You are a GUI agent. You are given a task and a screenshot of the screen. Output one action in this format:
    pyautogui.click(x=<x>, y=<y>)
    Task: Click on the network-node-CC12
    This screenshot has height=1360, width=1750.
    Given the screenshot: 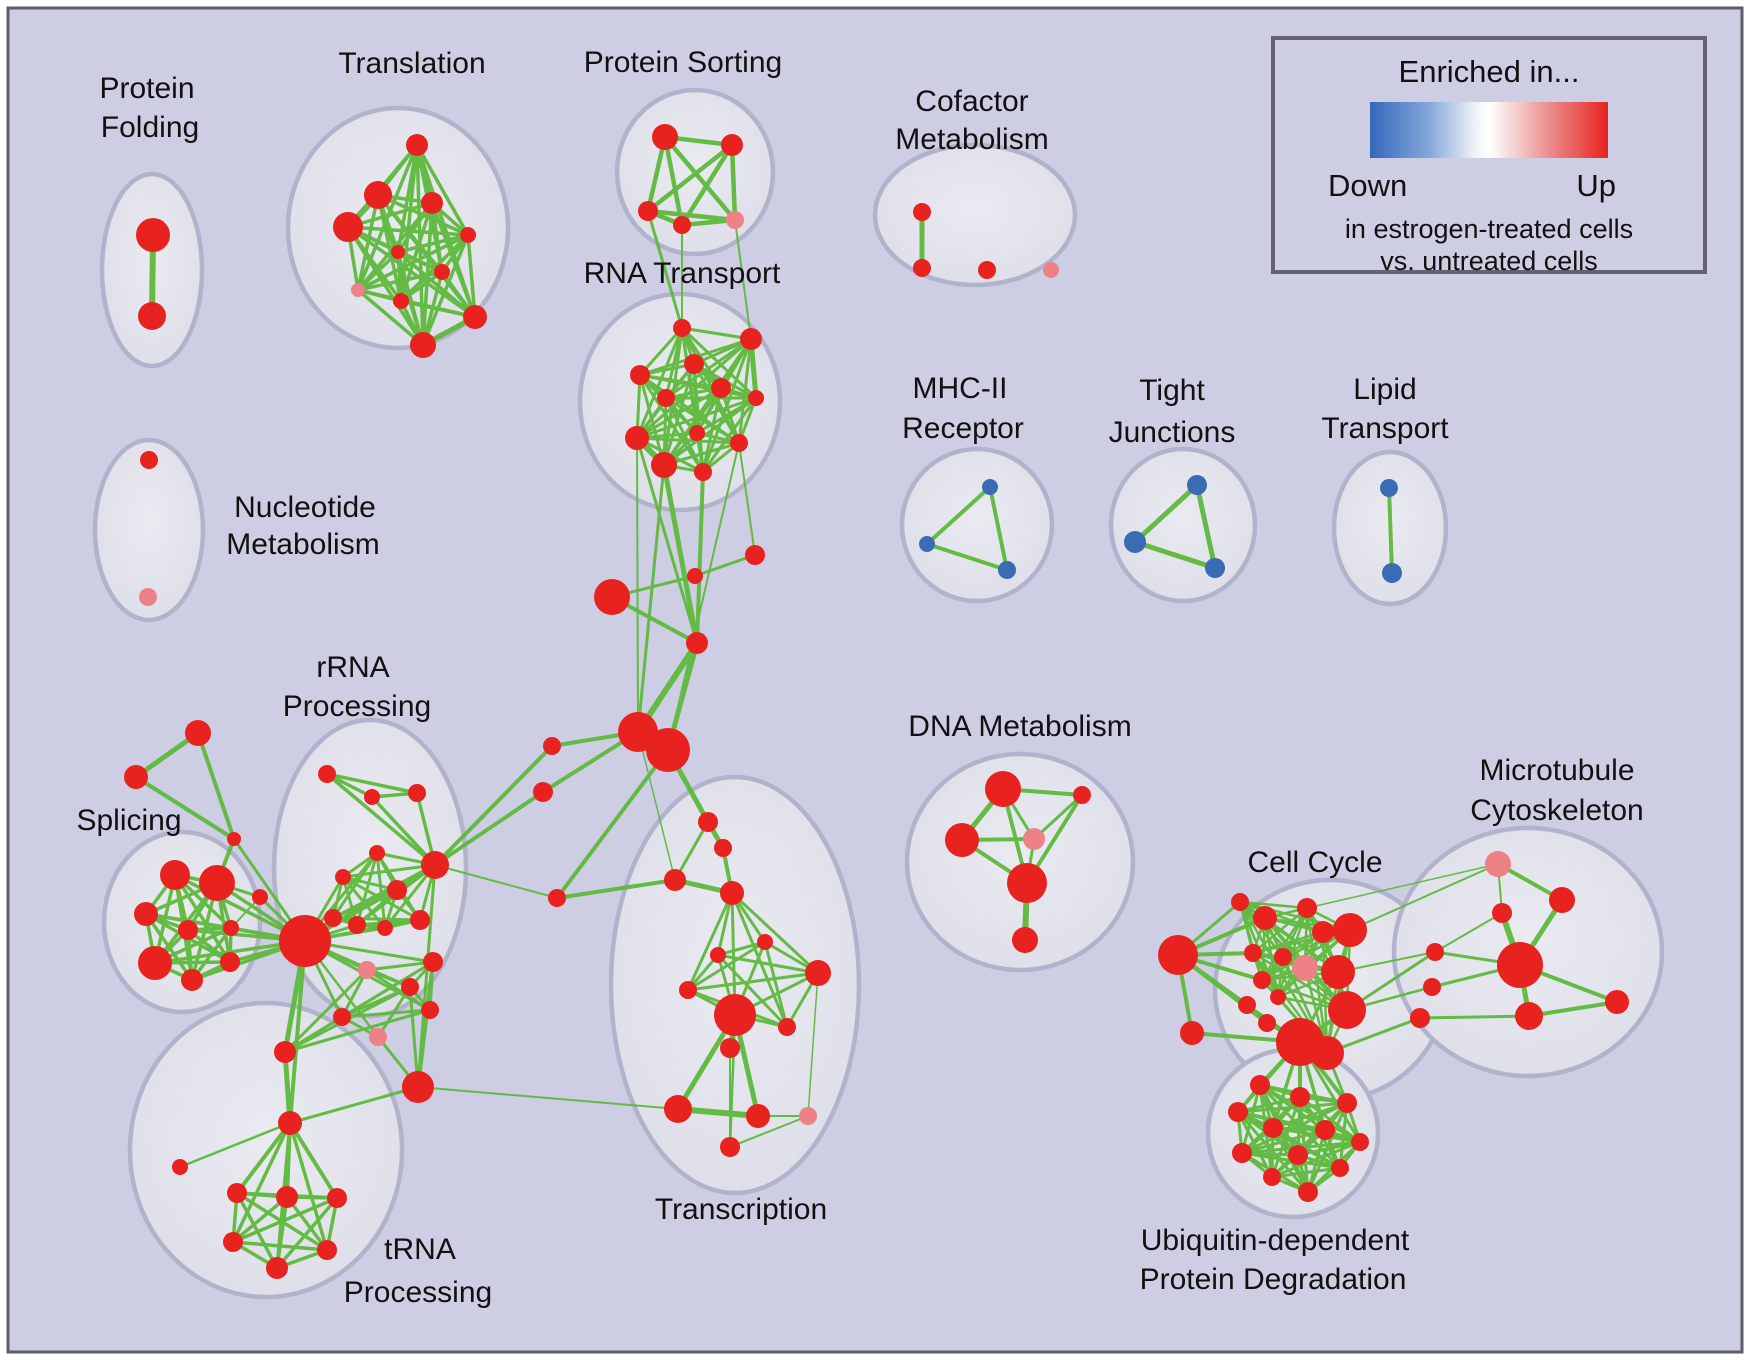 What is the action you would take?
    pyautogui.click(x=1247, y=1005)
    